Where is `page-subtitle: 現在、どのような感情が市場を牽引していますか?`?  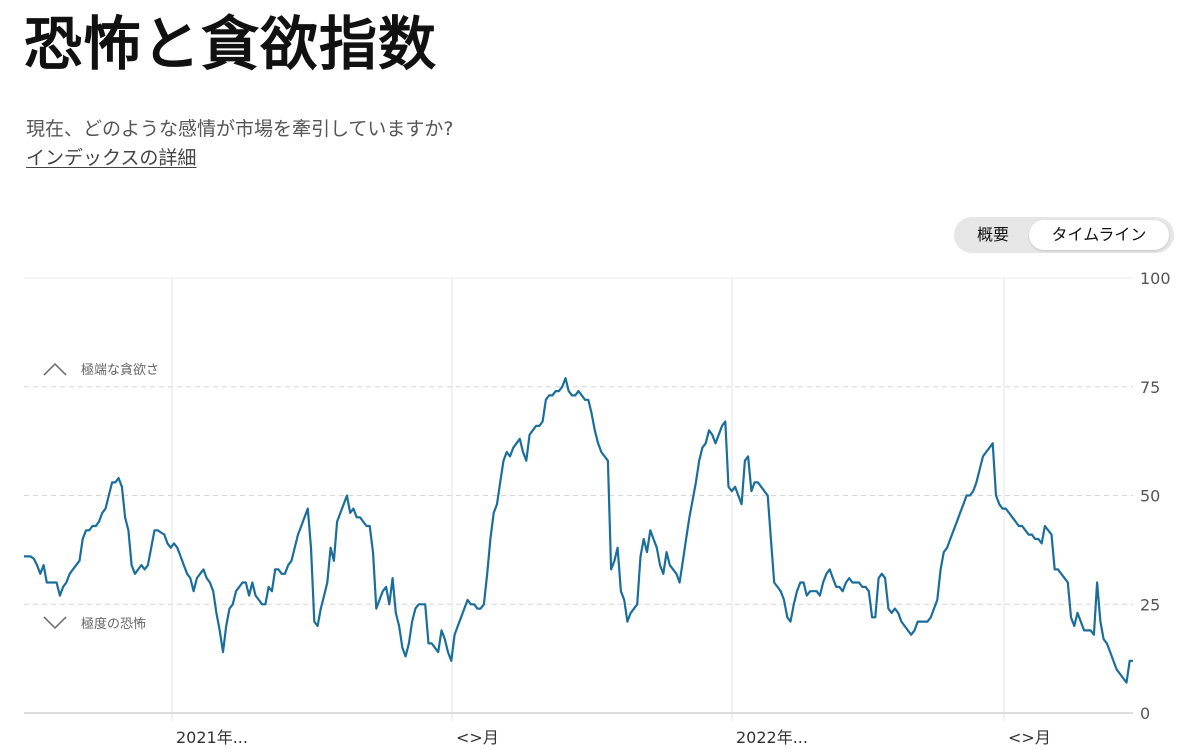
page-subtitle: 現在、どのような感情が市場を牽引していますか? is located at coordinates (240, 129).